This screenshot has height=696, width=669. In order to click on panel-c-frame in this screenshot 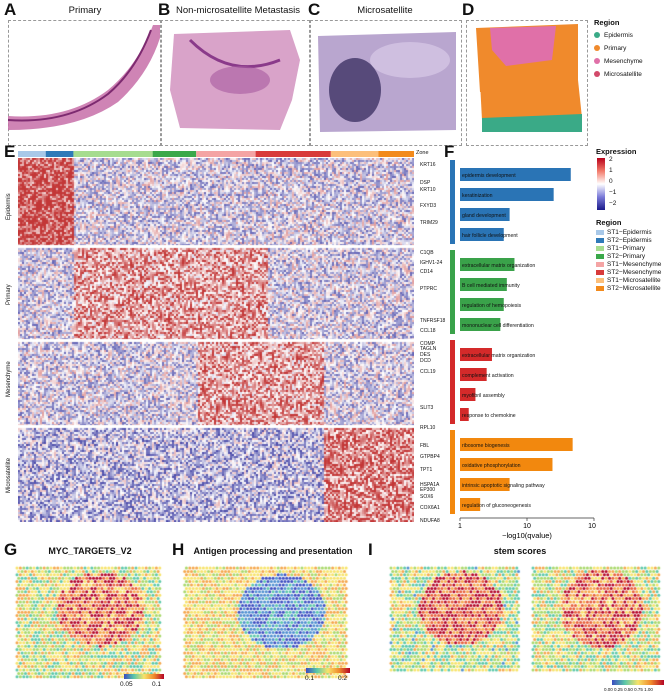, I will do `click(386, 83)`.